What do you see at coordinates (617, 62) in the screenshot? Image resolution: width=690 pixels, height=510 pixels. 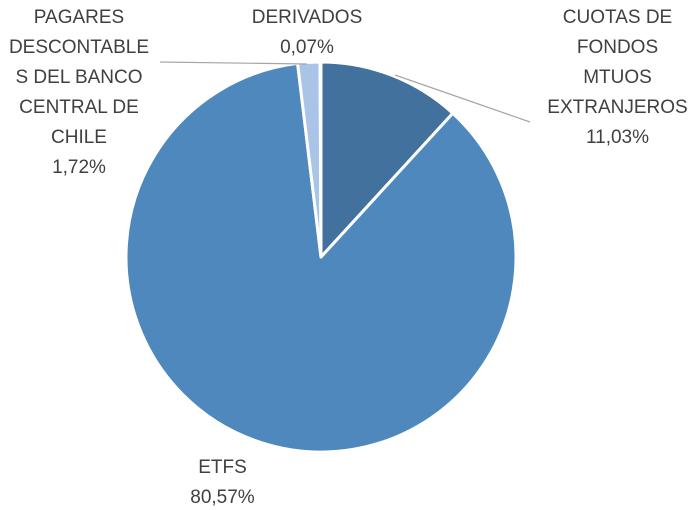 I see `category-name: CUOTAS DE FONDOS MTUOS EXTRANJEROS` at bounding box center [617, 62].